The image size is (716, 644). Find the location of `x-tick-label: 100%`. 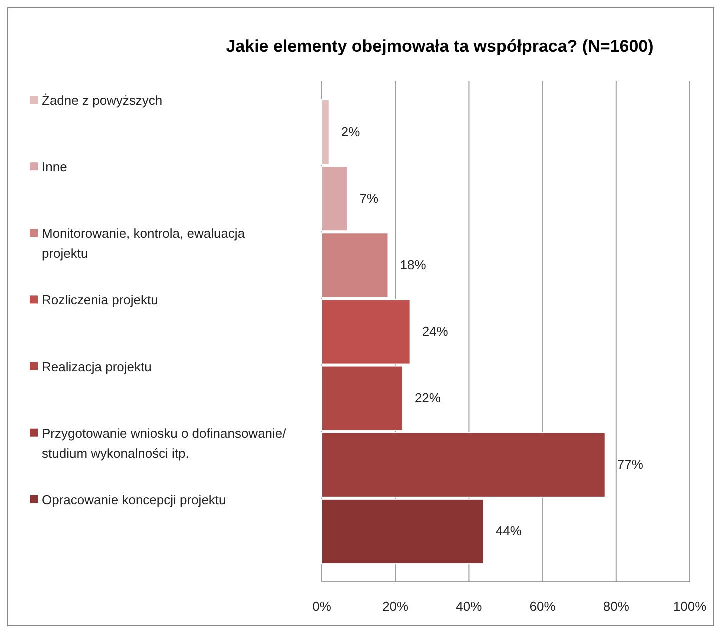

x-tick-label: 100% is located at coordinates (690, 606).